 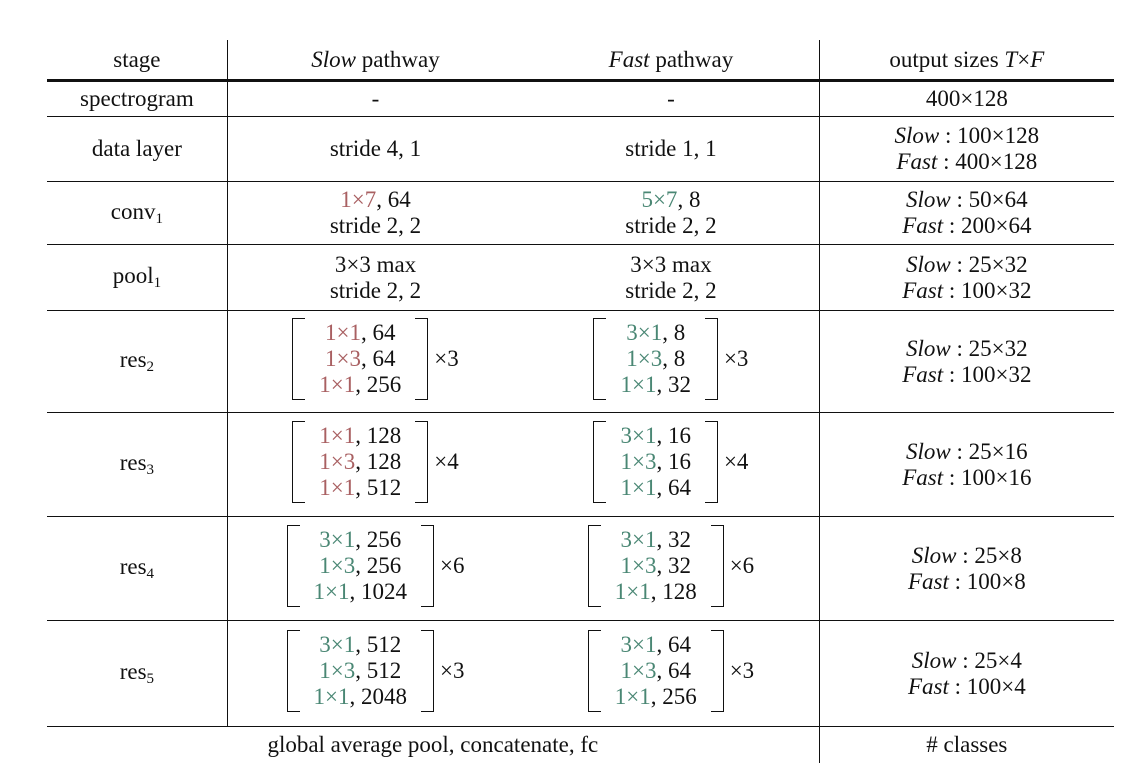 I want to click on slow-cell: 1×1, 64 1×3, 64 1×1, 256 ×3, so click(x=375, y=361).